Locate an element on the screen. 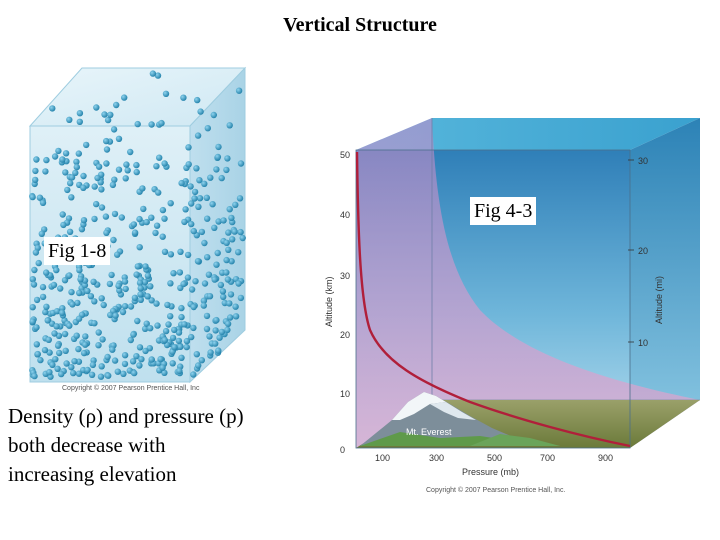 The image size is (720, 540). mi-tick-label: 10 is located at coordinates (643, 343).